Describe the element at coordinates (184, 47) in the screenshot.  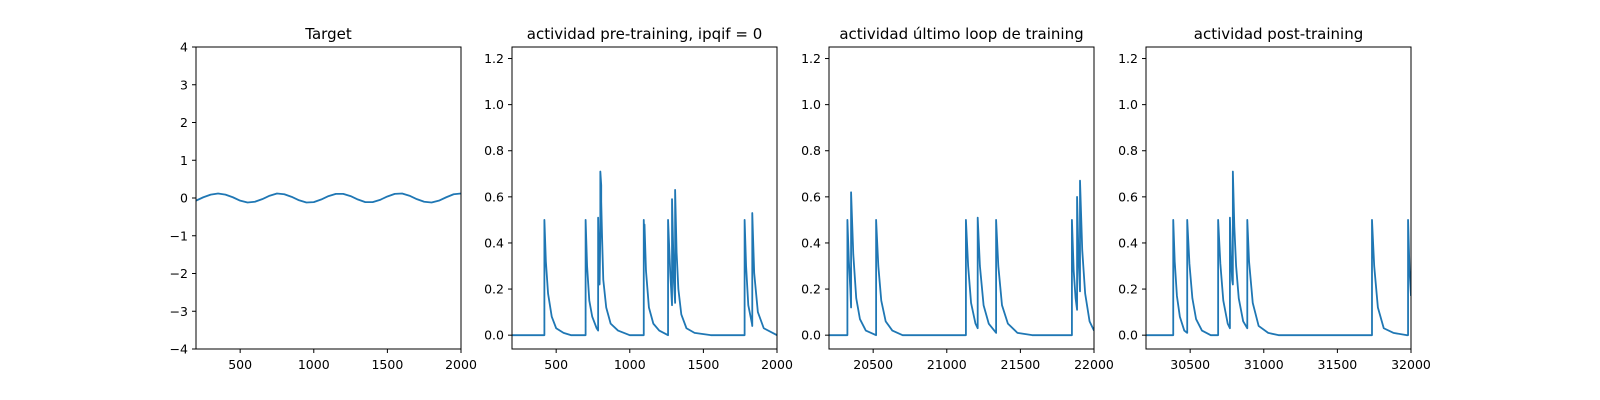
I see `y-tick-label: 4` at that location.